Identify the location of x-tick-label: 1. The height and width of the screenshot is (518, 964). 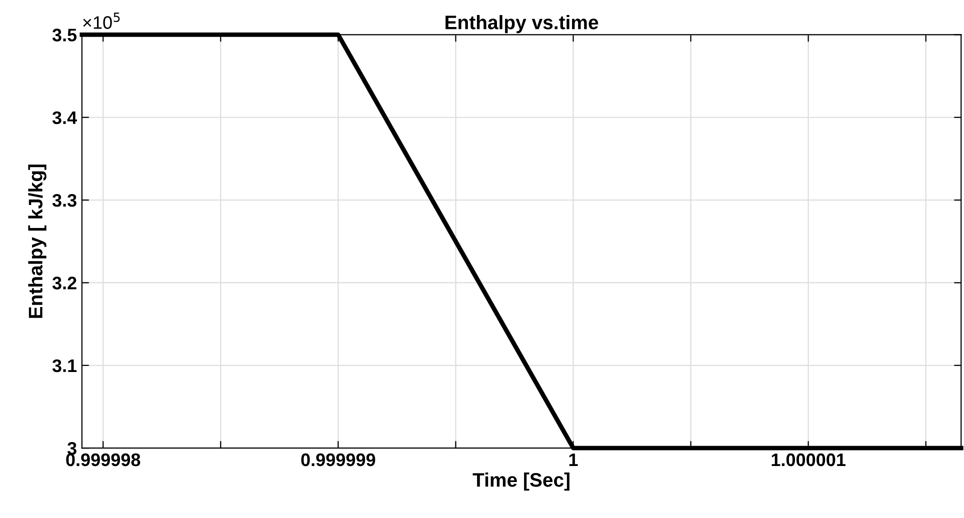
(573, 460).